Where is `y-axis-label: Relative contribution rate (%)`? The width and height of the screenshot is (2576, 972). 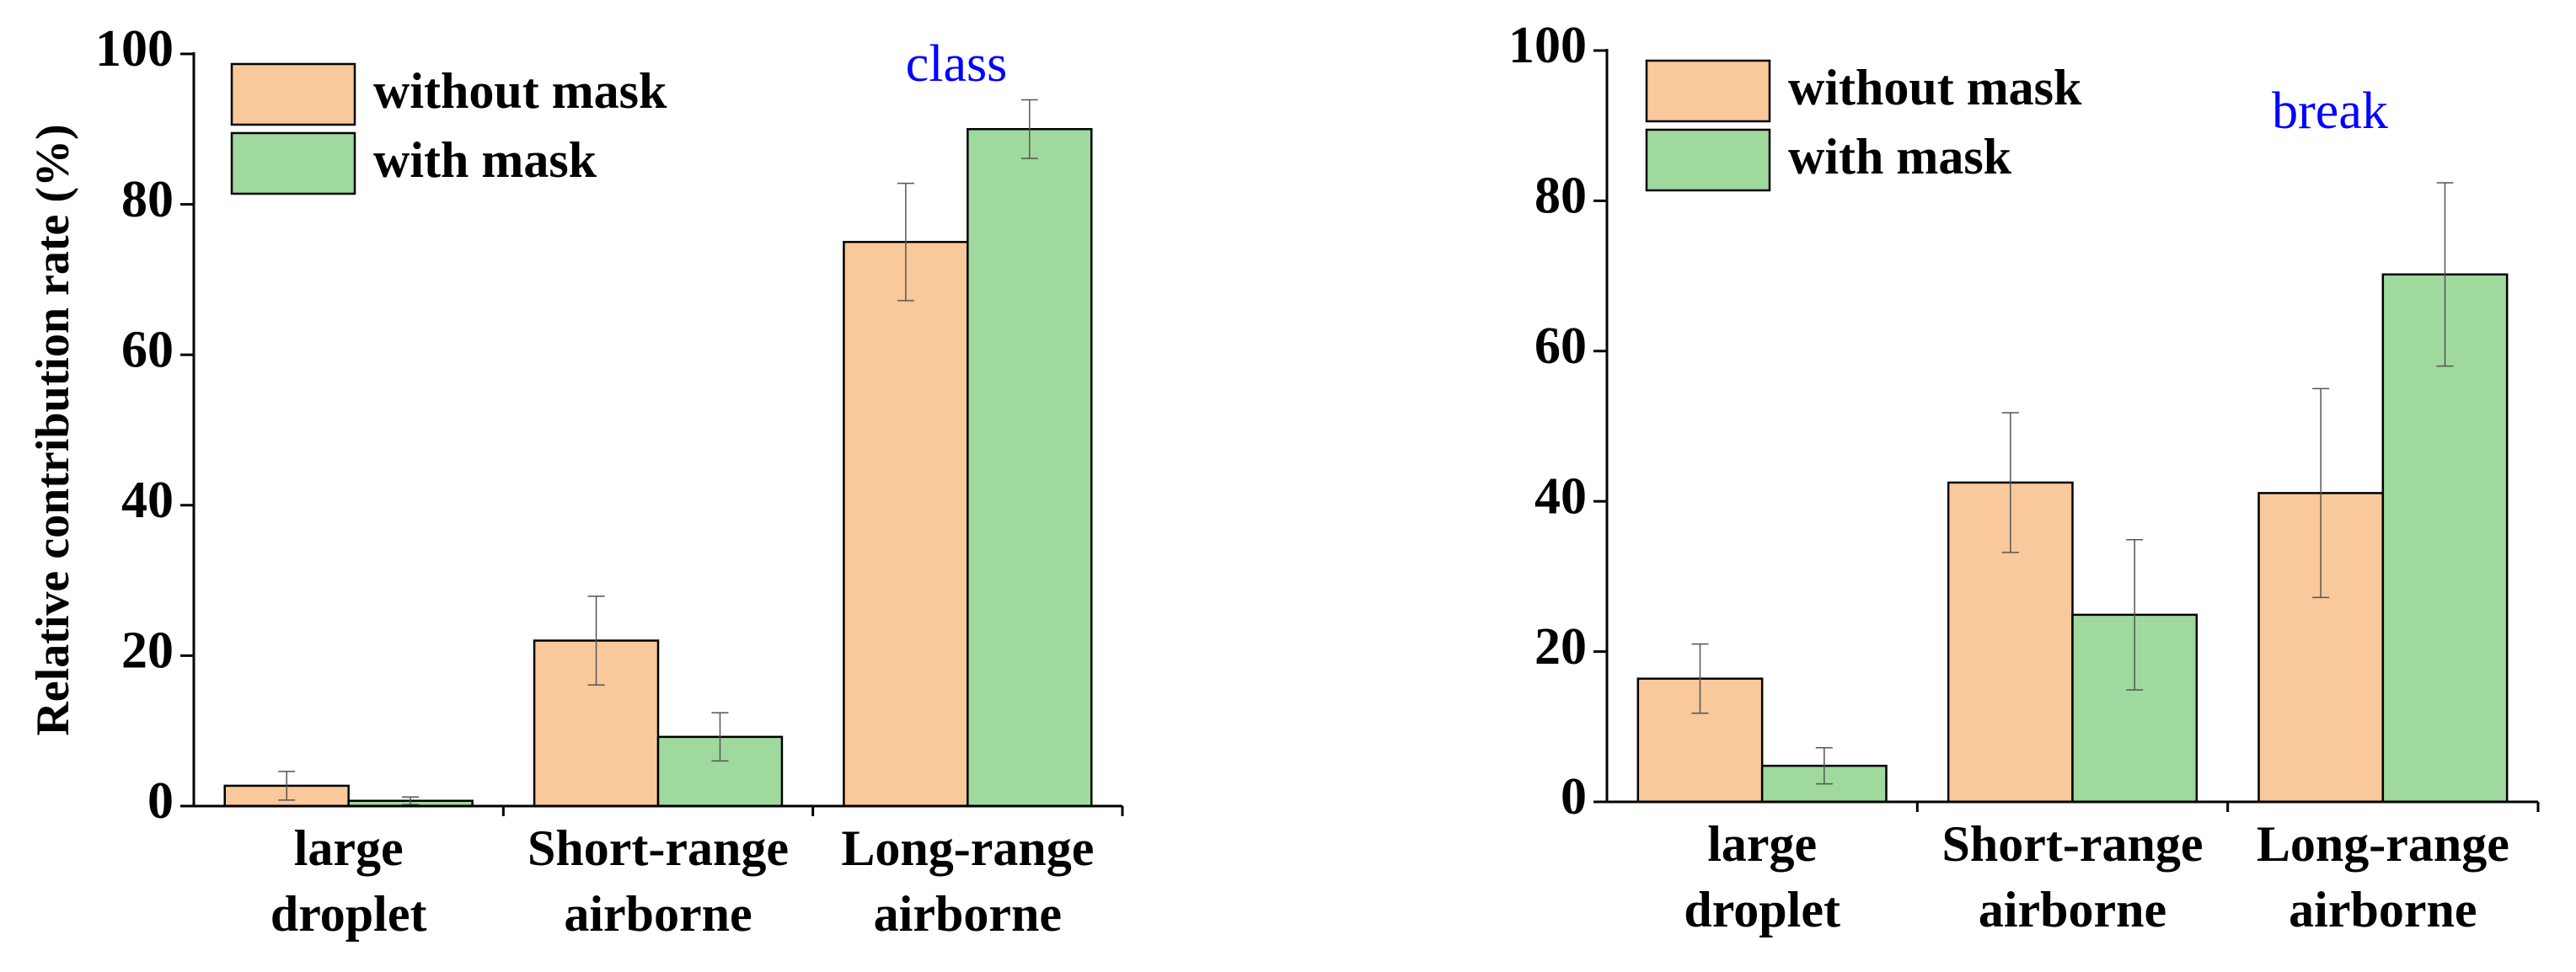
y-axis-label: Relative contribution rate (%) is located at coordinates (53, 430).